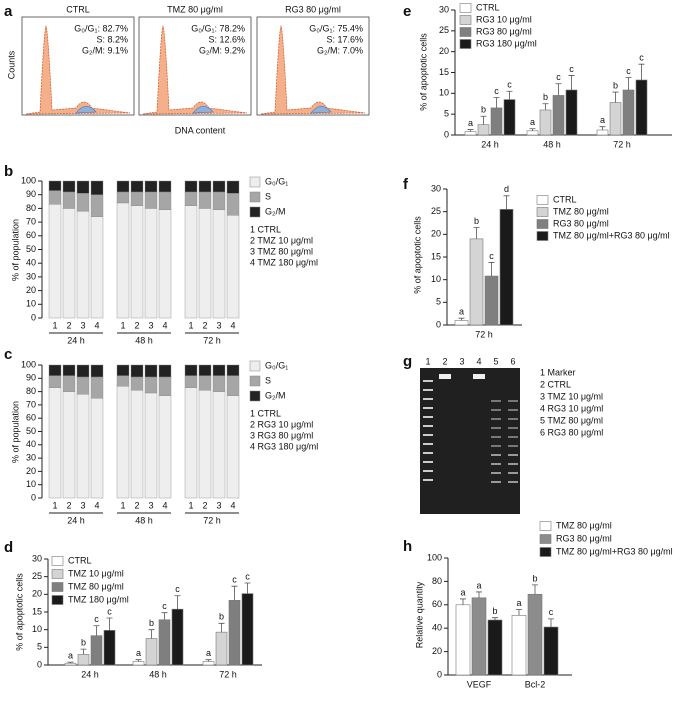  Describe the element at coordinates (313, 70) in the screenshot. I see `g1-peak` at that location.